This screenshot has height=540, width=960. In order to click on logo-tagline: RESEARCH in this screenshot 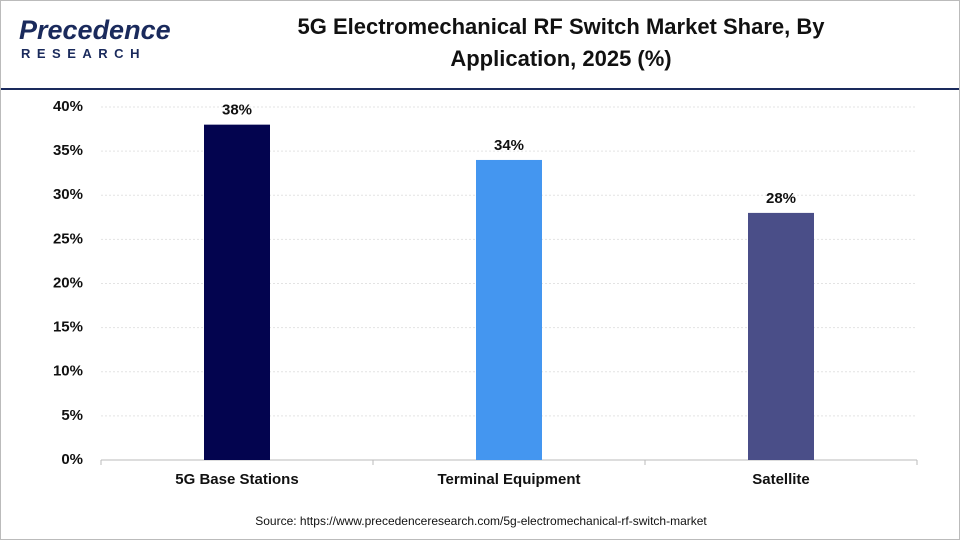, I will do `click(83, 53)`.